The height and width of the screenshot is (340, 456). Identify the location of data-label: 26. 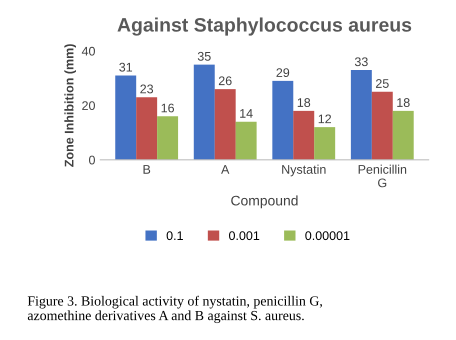
(225, 81).